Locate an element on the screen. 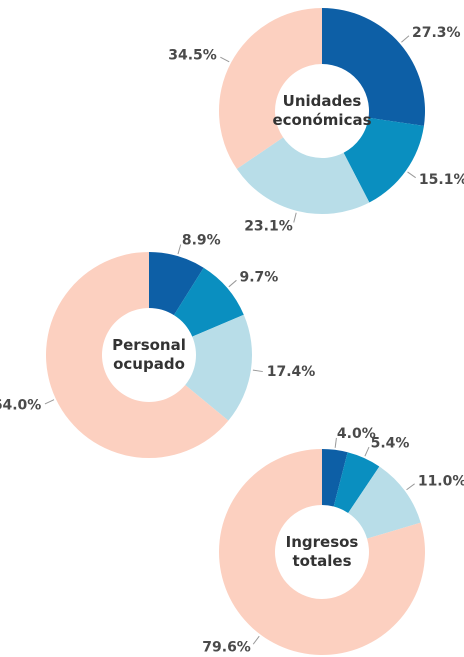 The height and width of the screenshot is (657, 464). center-label: Ingresos is located at coordinates (322, 542).